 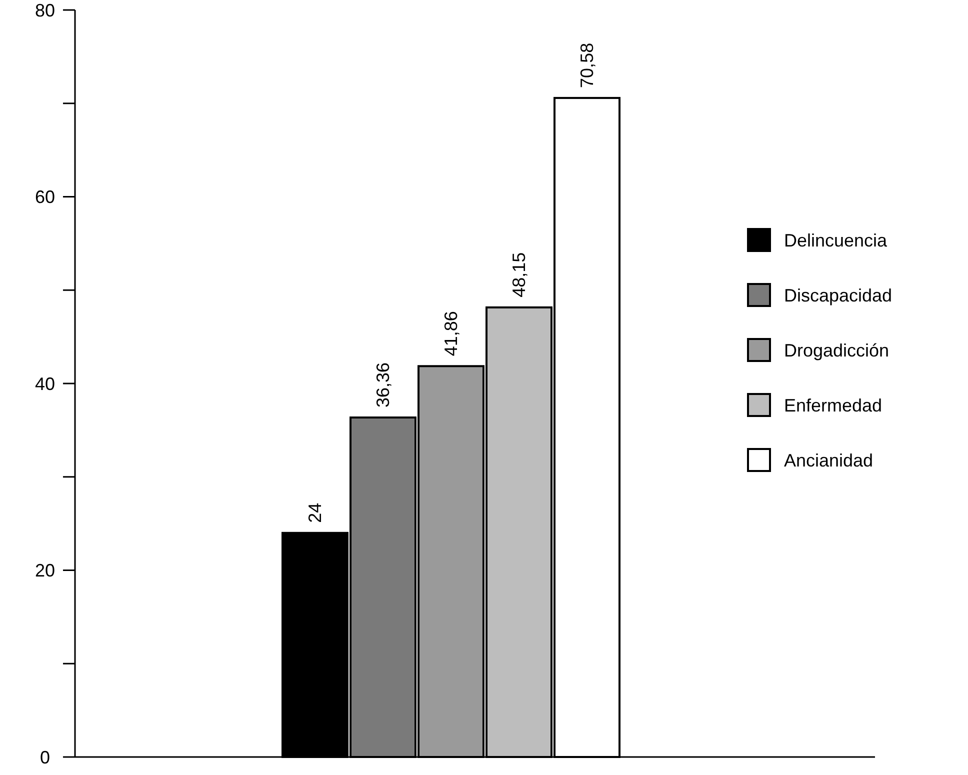 What do you see at coordinates (315, 512) in the screenshot?
I see `data-label: 24` at bounding box center [315, 512].